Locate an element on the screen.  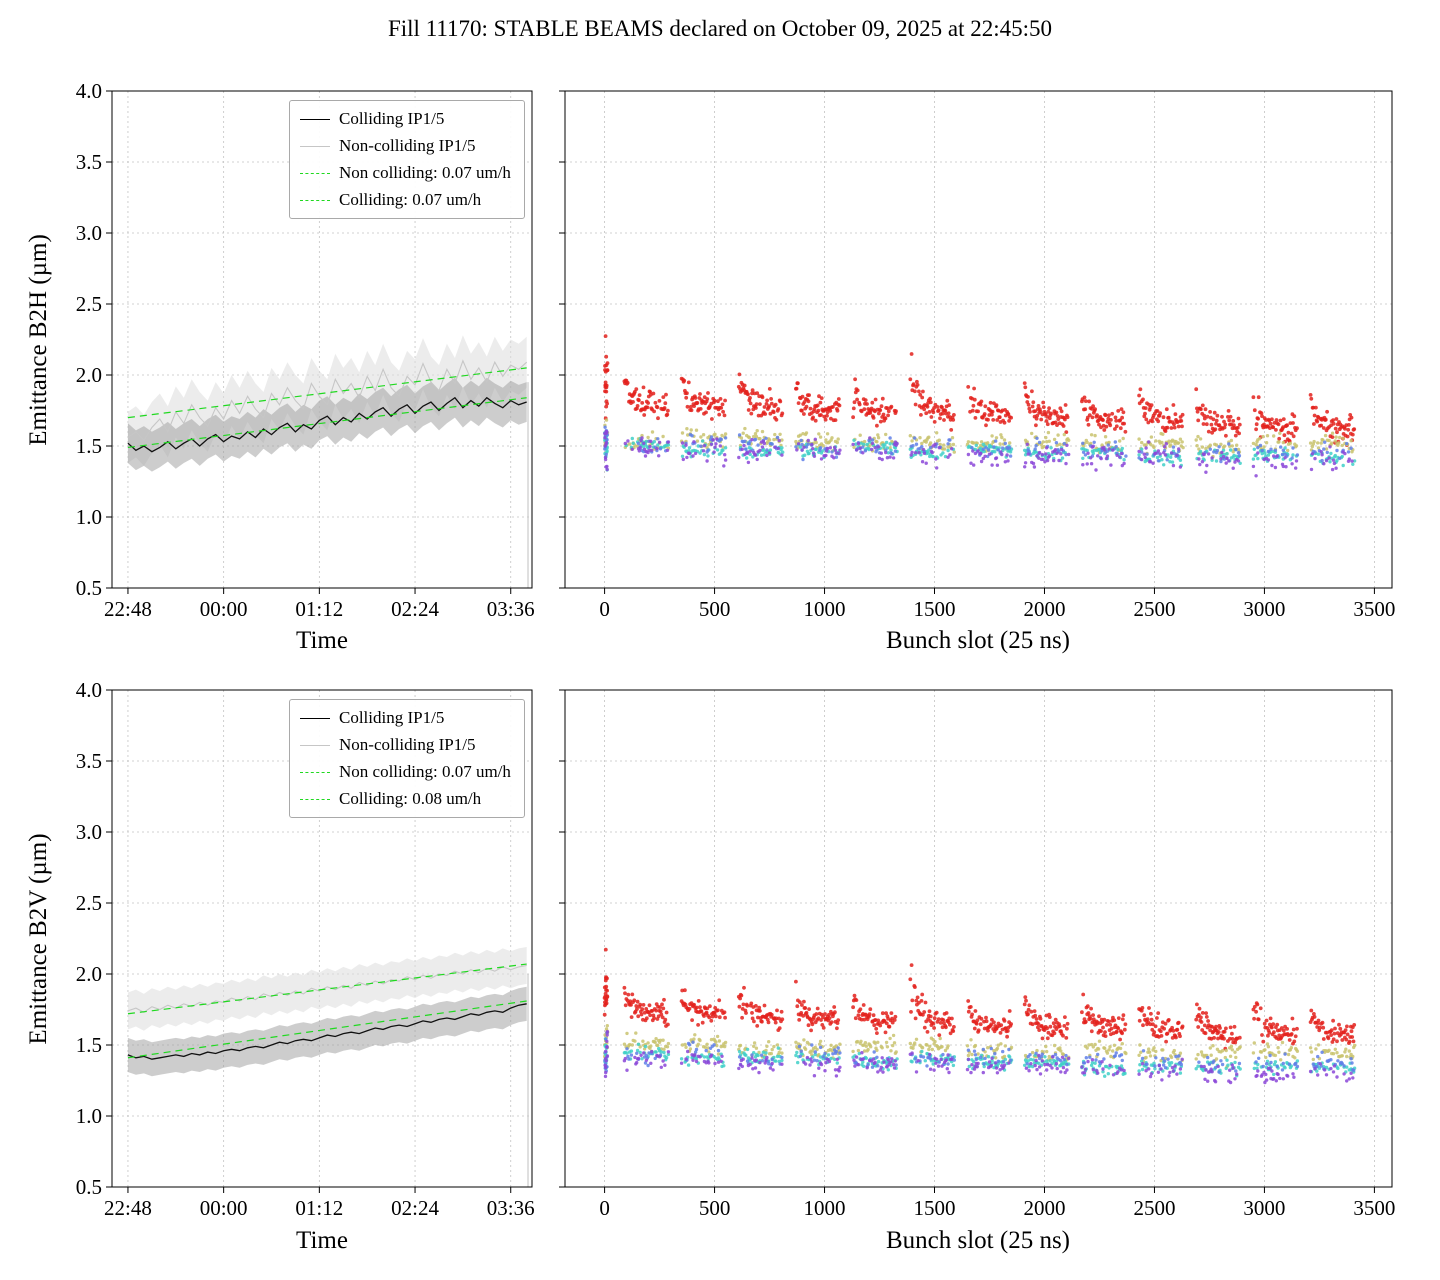
legend-label-colliding-trend: Colliding: 0.07 um/h is located at coordinates (410, 199).